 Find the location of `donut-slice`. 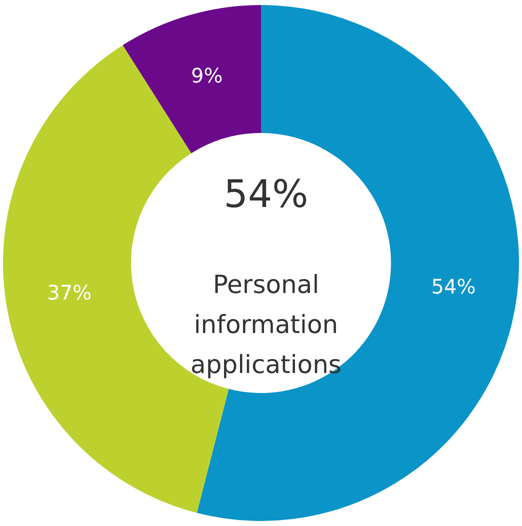

donut-slice is located at coordinates (191, 79).